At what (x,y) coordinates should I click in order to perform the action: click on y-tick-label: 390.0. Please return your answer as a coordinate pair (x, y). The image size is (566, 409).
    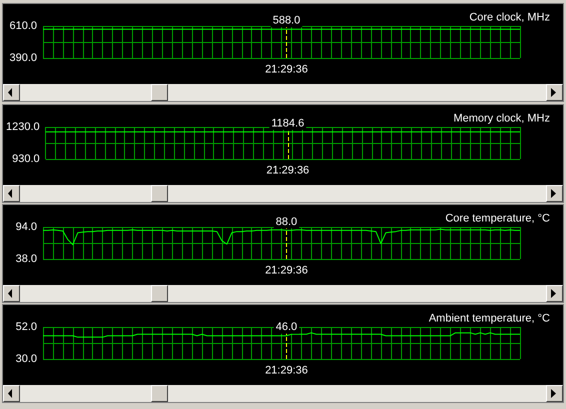
    Looking at the image, I should click on (23, 58).